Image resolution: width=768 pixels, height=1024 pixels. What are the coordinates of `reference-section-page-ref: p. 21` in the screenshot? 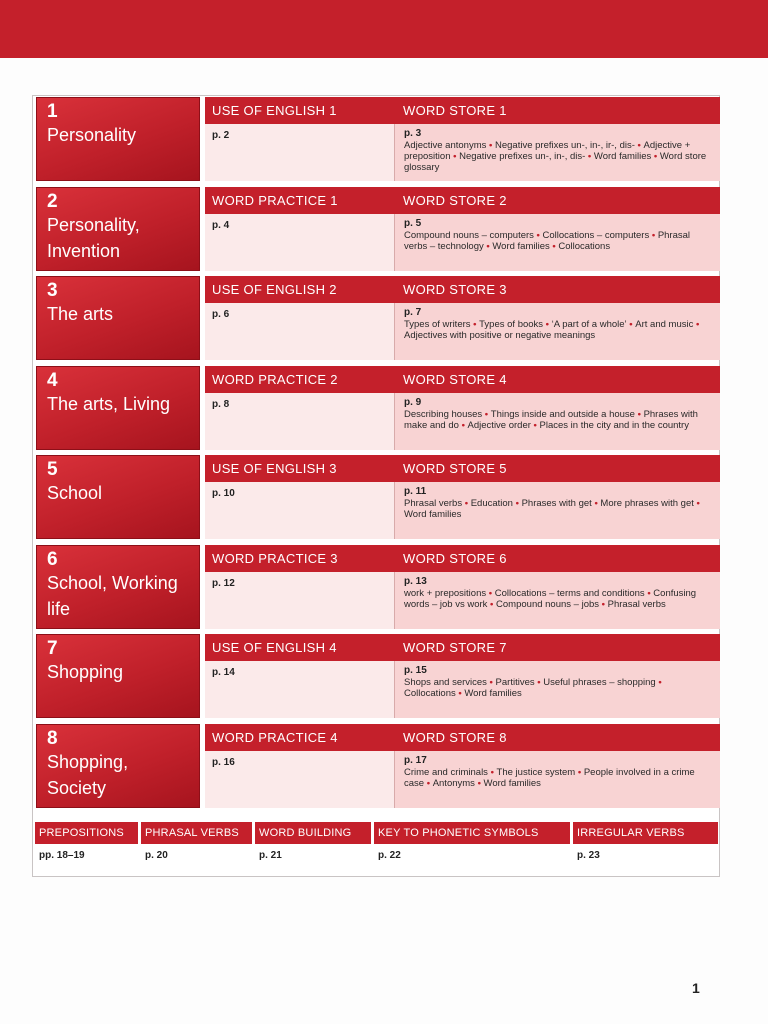 It's located at (270, 855).